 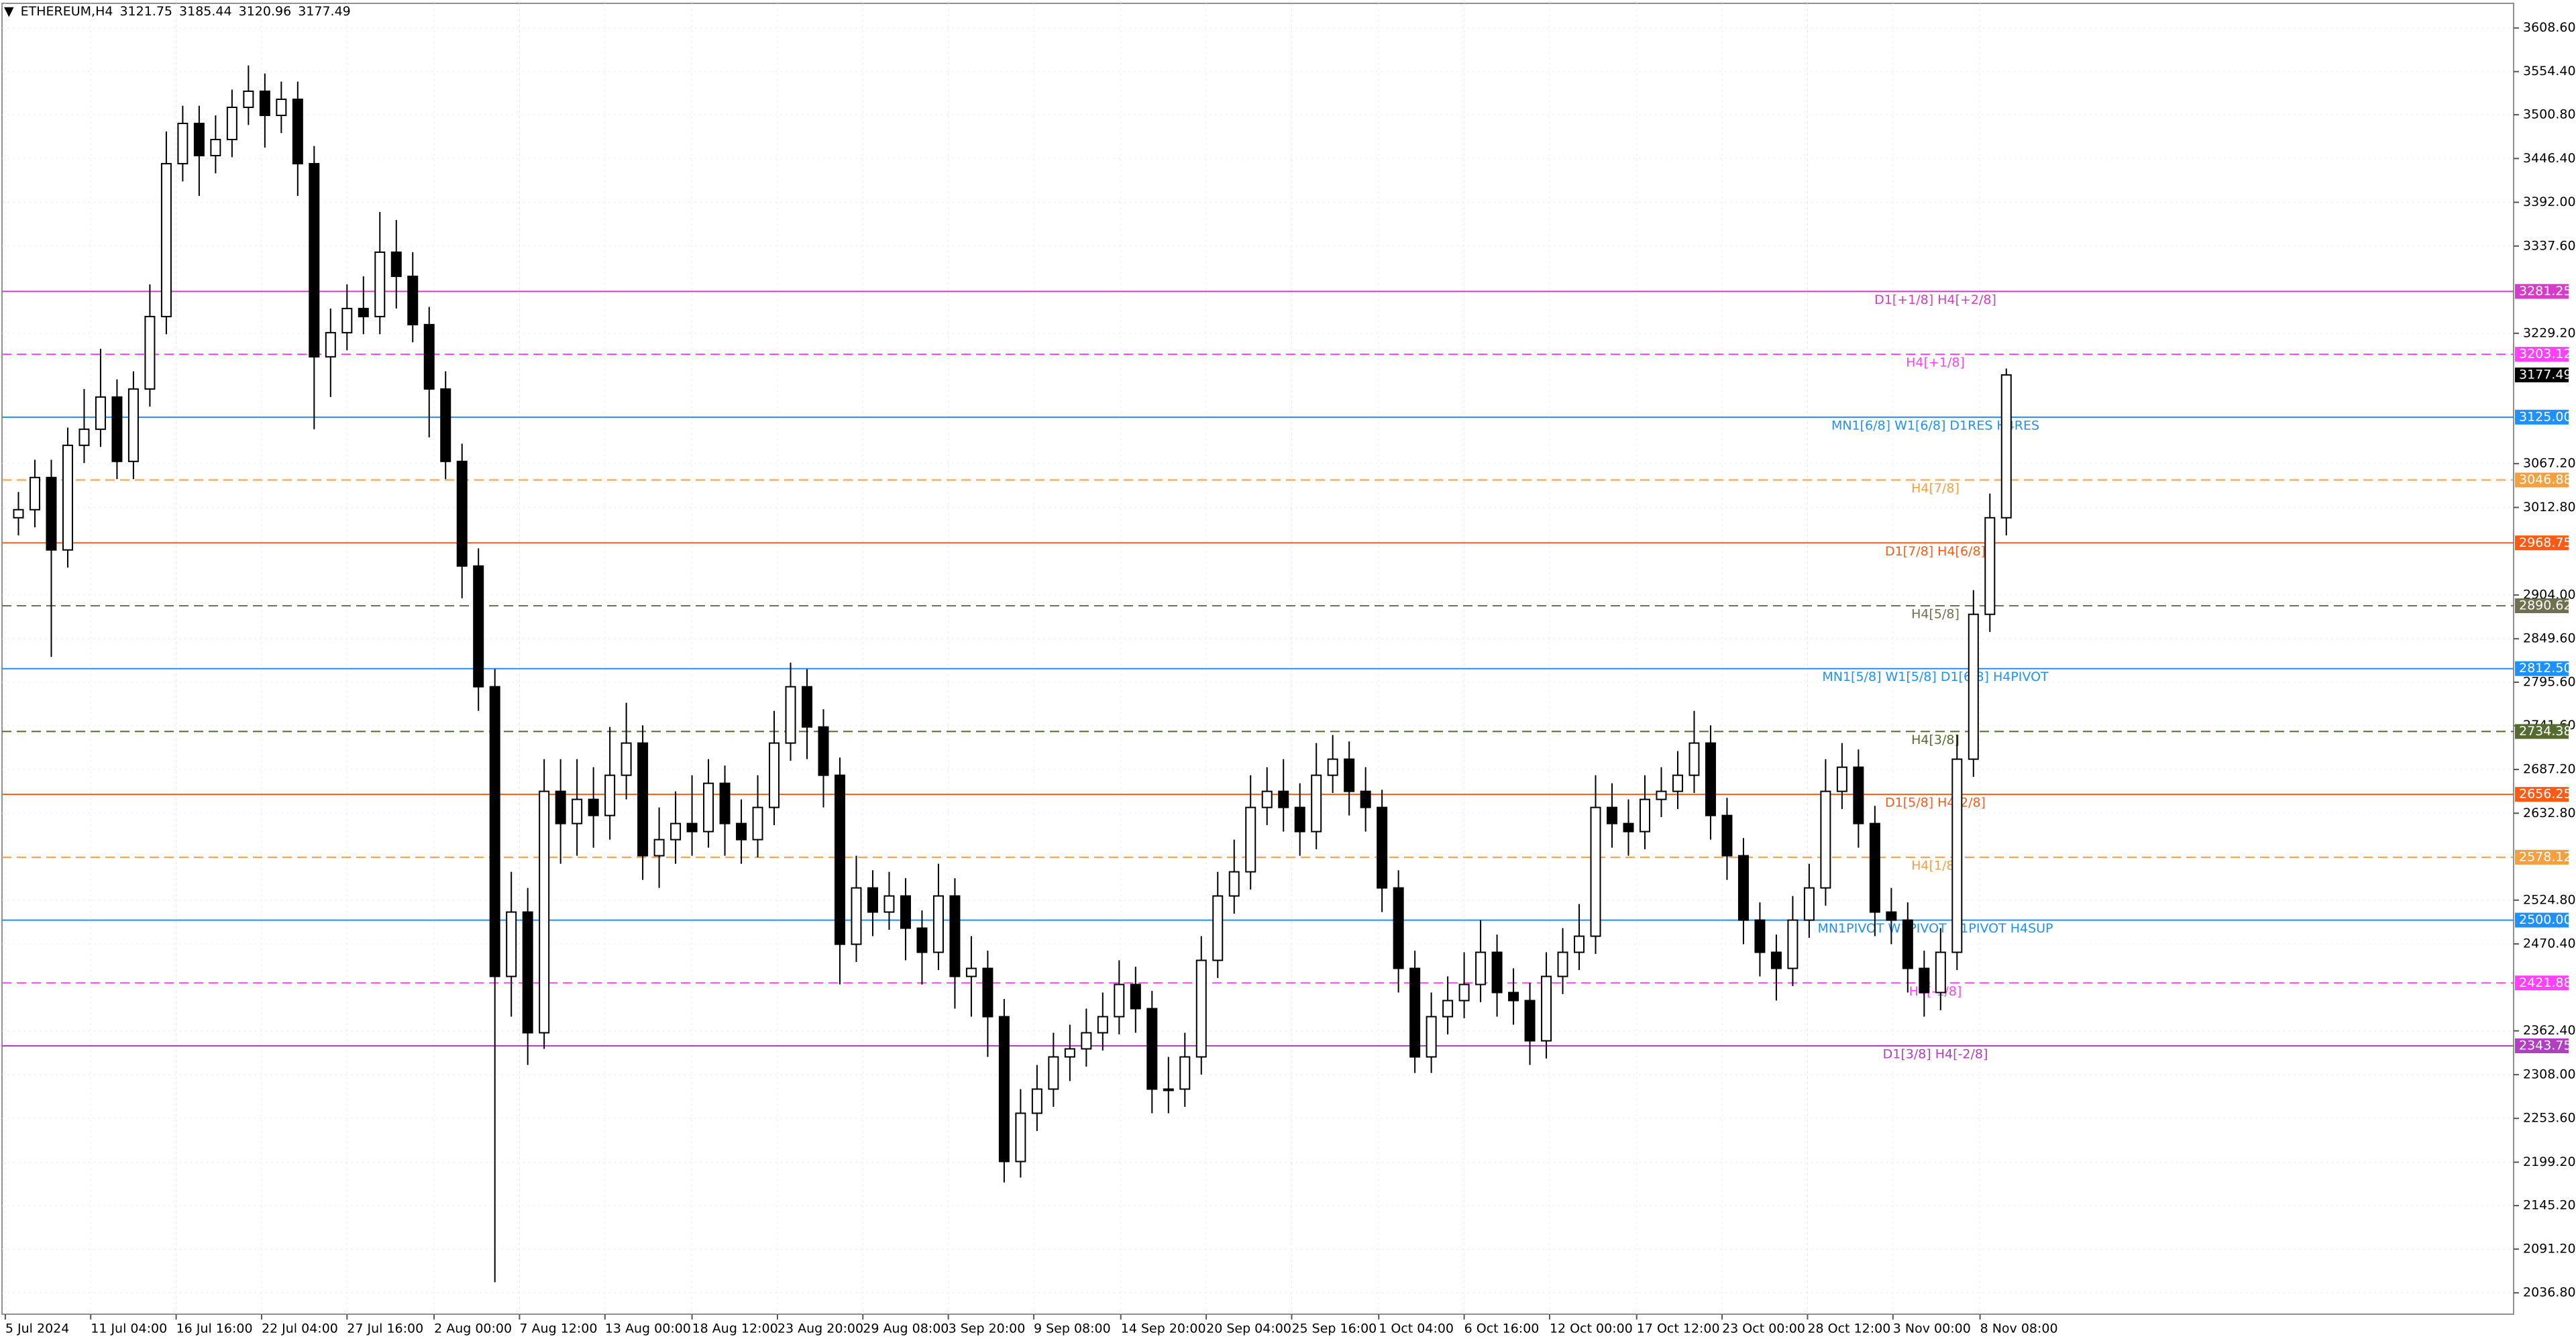 I want to click on price-box-label: 2968.75, so click(x=2545, y=542).